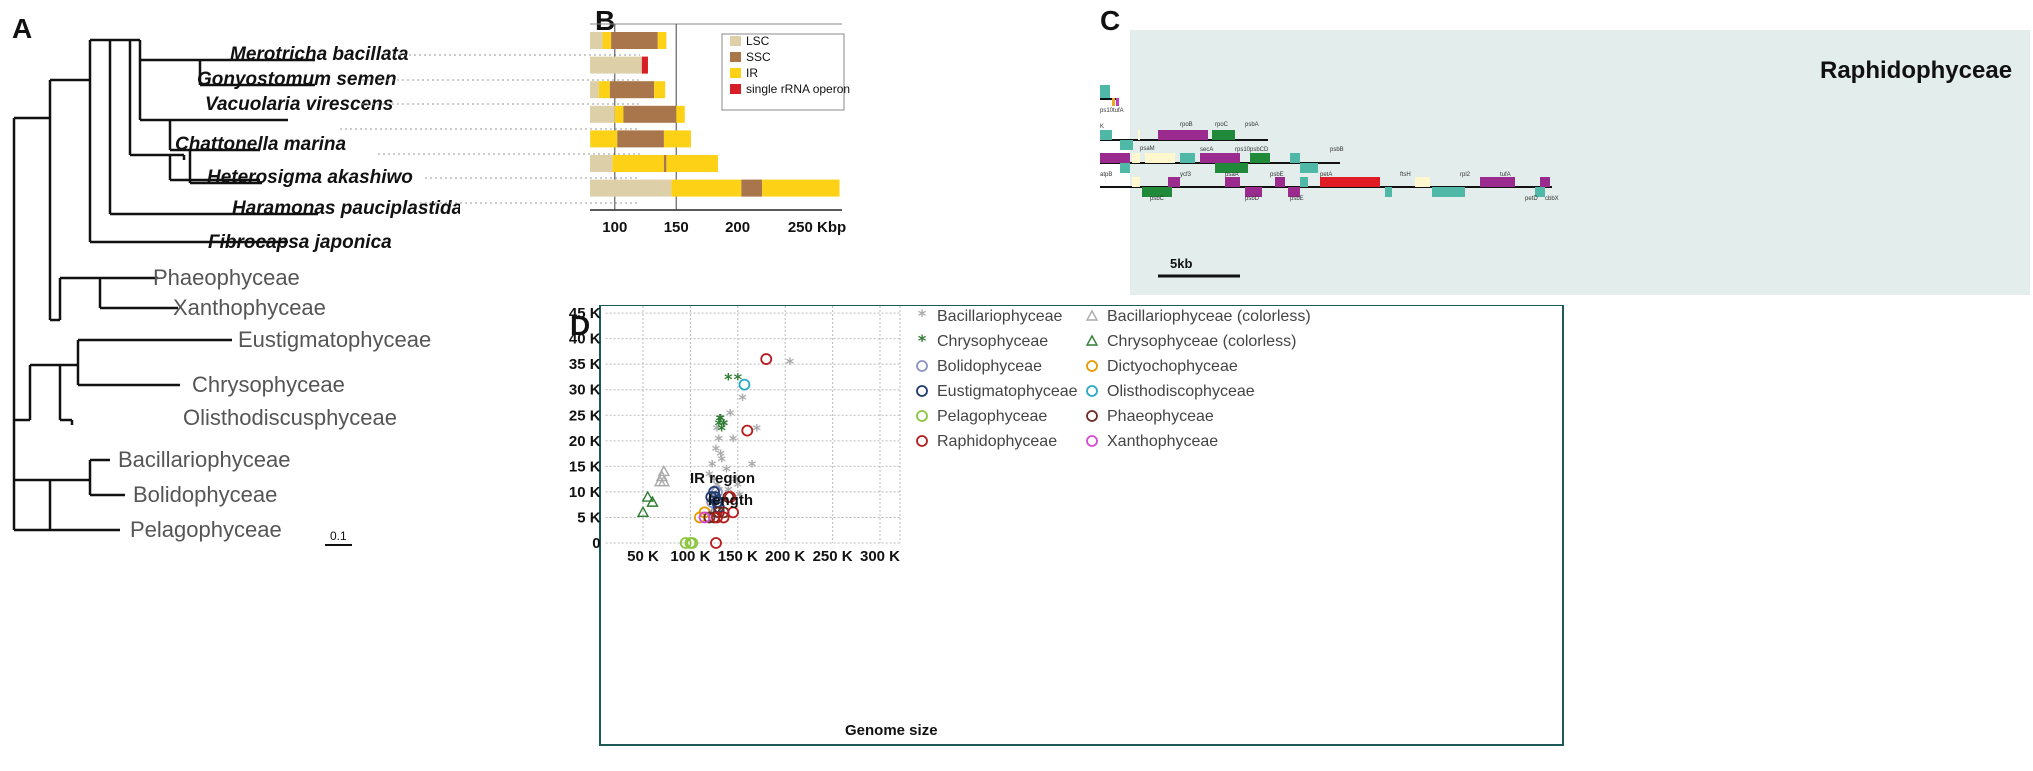 This screenshot has width=2033, height=771. What do you see at coordinates (1209, 316) in the screenshot?
I see `scatter-legend-label: Bacillariophyceae (colorless)` at bounding box center [1209, 316].